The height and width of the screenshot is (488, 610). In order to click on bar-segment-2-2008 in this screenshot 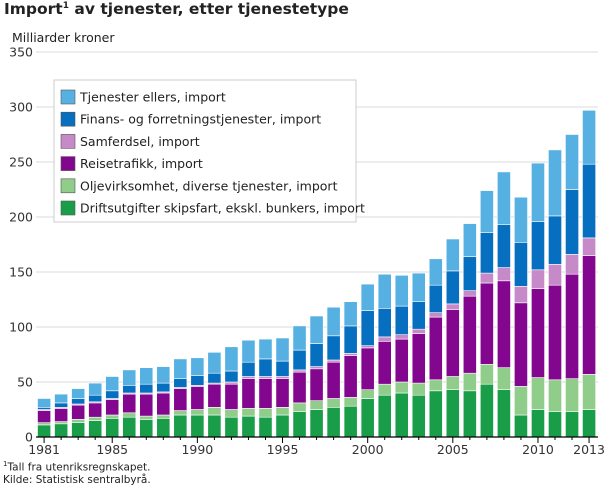, I will do `click(504, 324)`.